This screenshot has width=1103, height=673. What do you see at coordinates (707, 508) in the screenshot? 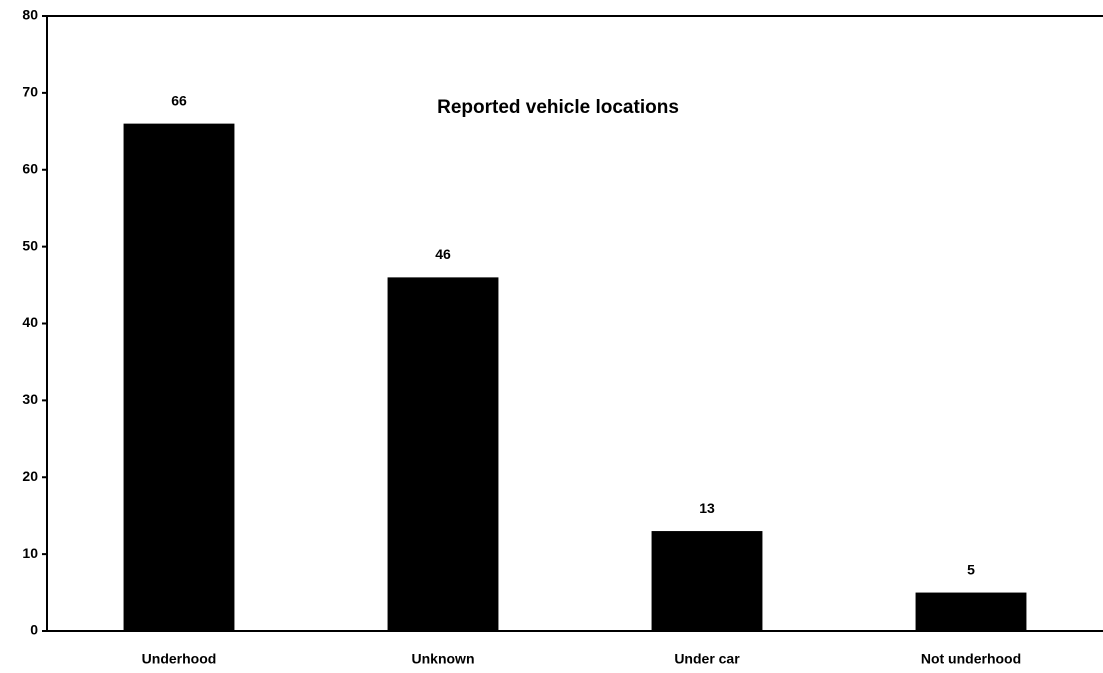
I see `data-label: 13` at bounding box center [707, 508].